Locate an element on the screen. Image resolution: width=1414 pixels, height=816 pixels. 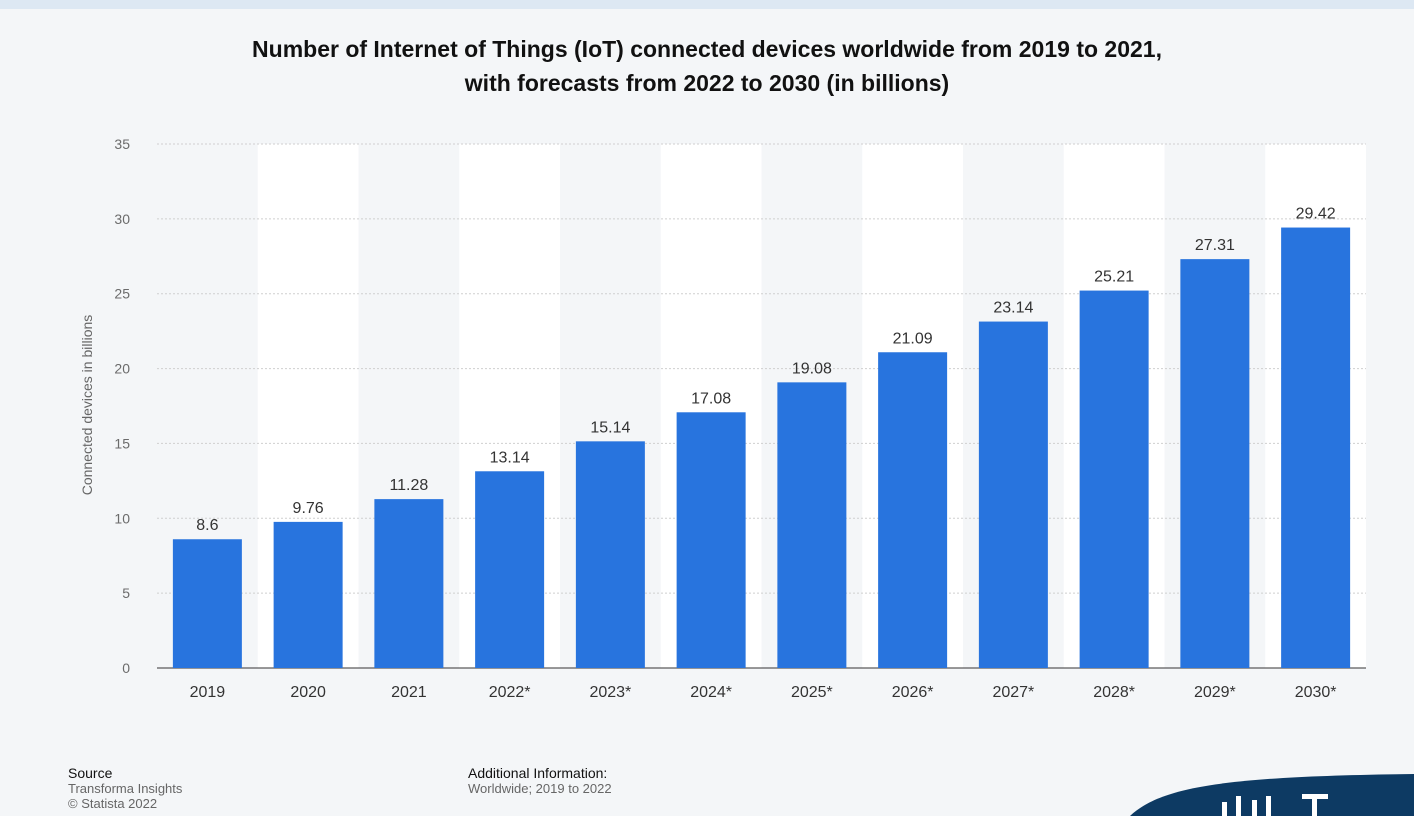
x-tick-label: 2030* is located at coordinates (1316, 692).